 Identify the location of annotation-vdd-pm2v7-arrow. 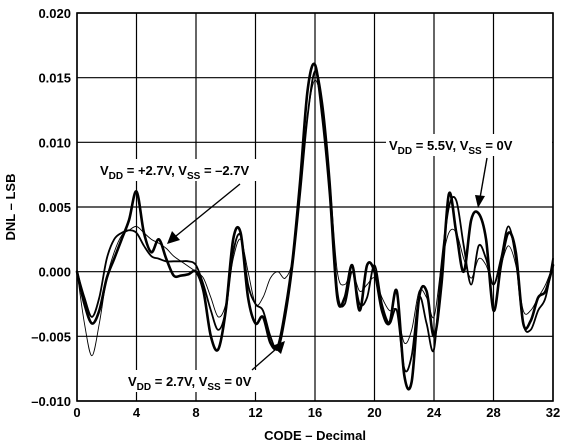
(173, 237).